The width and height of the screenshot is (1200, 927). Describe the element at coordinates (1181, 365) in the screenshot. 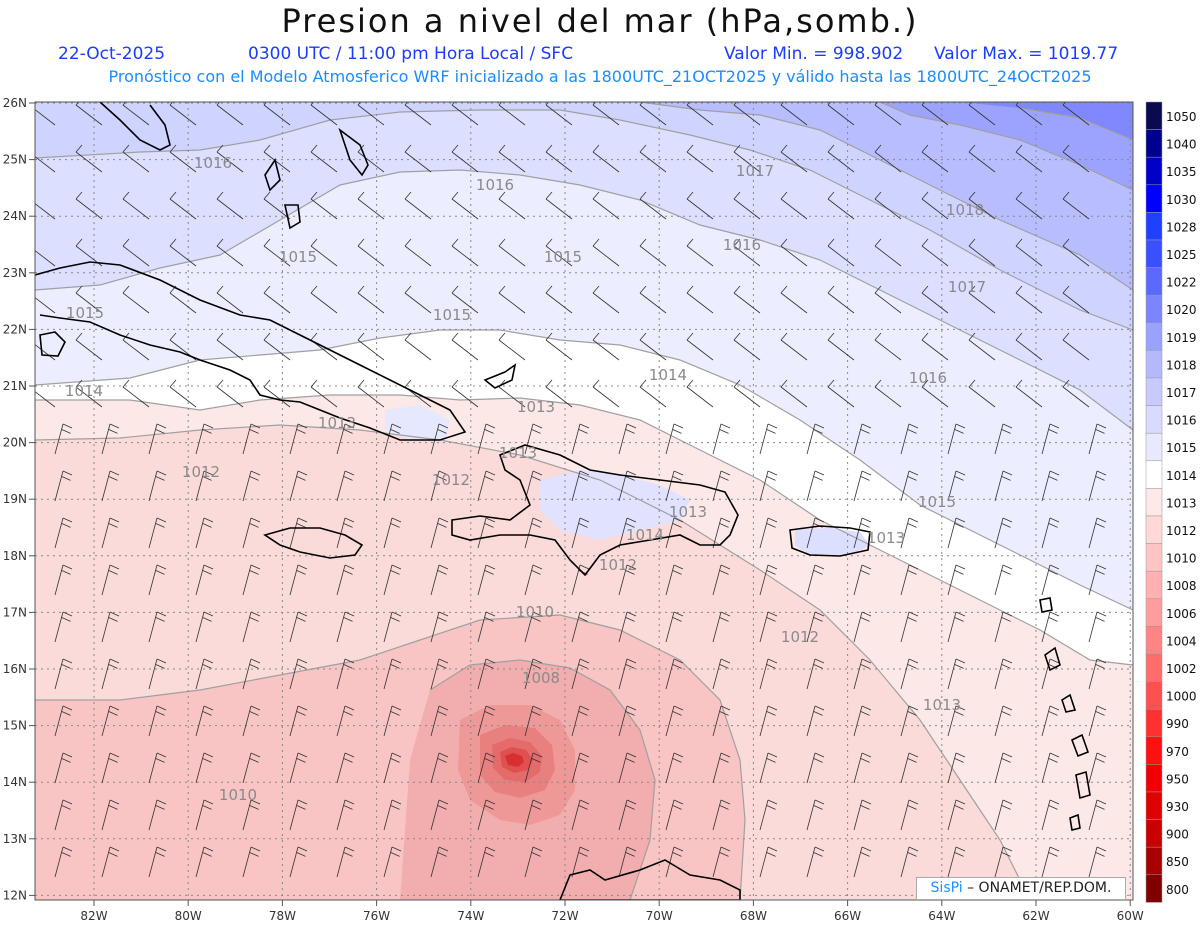

I see `colorbar-label: 1018` at that location.